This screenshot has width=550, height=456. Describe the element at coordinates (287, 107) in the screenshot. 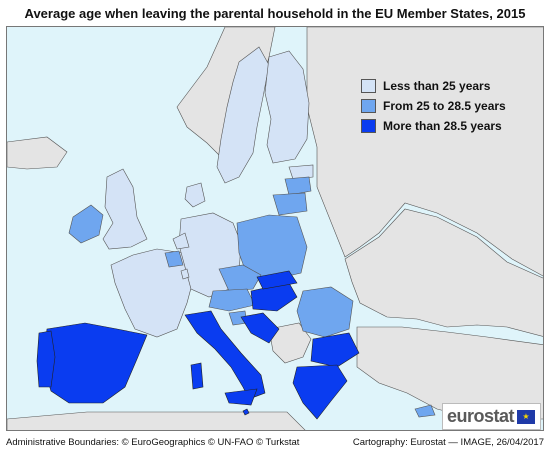

I see `finland` at that location.